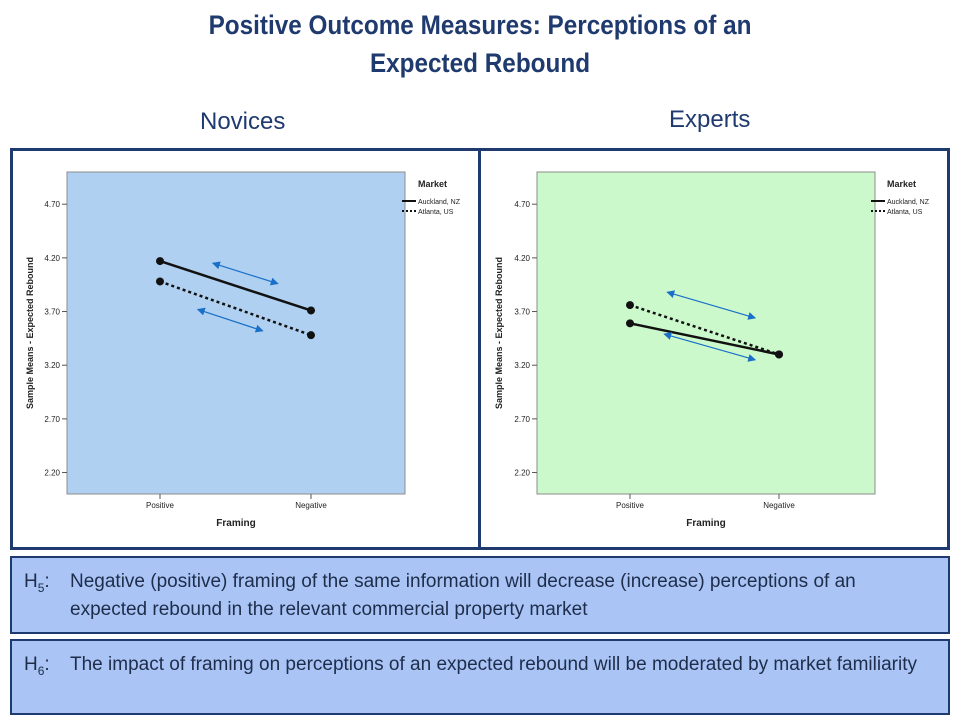  I want to click on panel-title-novices: Novices, so click(243, 121).